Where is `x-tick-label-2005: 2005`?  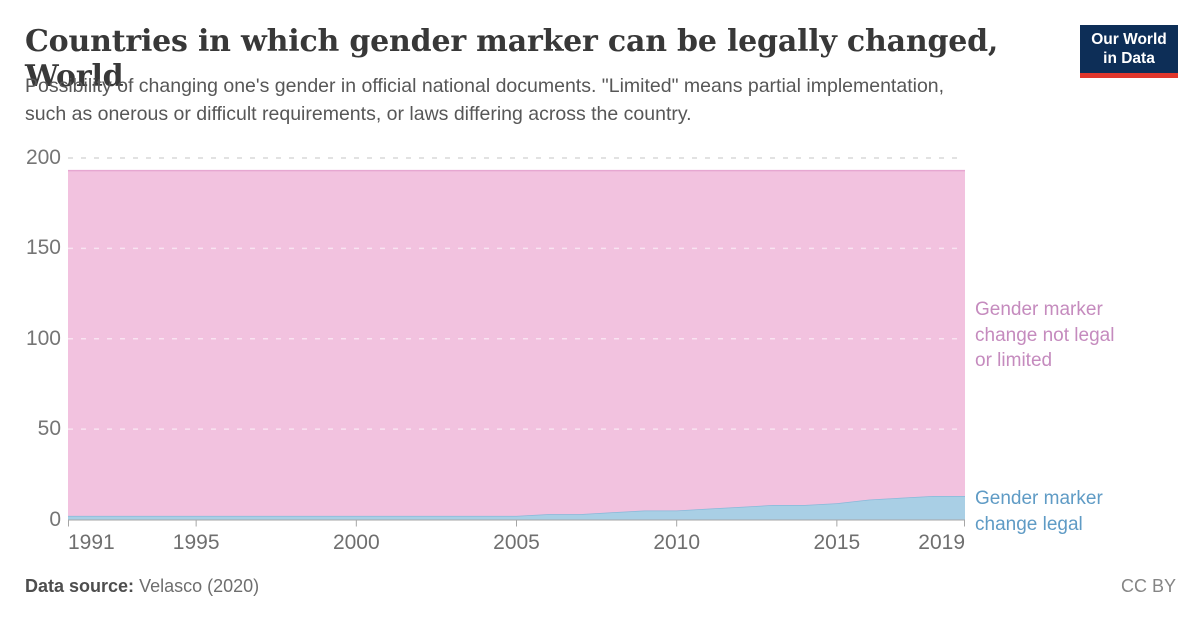
x-tick-label-2005: 2005 is located at coordinates (516, 542).